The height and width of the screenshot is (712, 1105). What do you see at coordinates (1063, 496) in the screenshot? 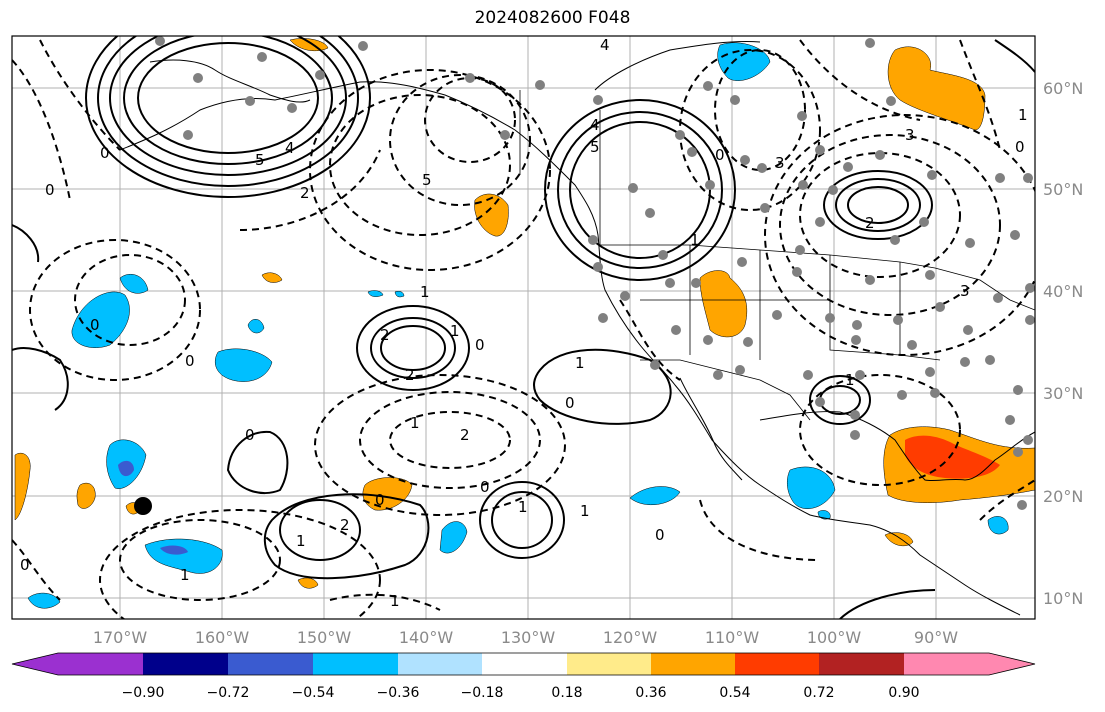
I see `latitude-label: 20°N` at bounding box center [1063, 496].